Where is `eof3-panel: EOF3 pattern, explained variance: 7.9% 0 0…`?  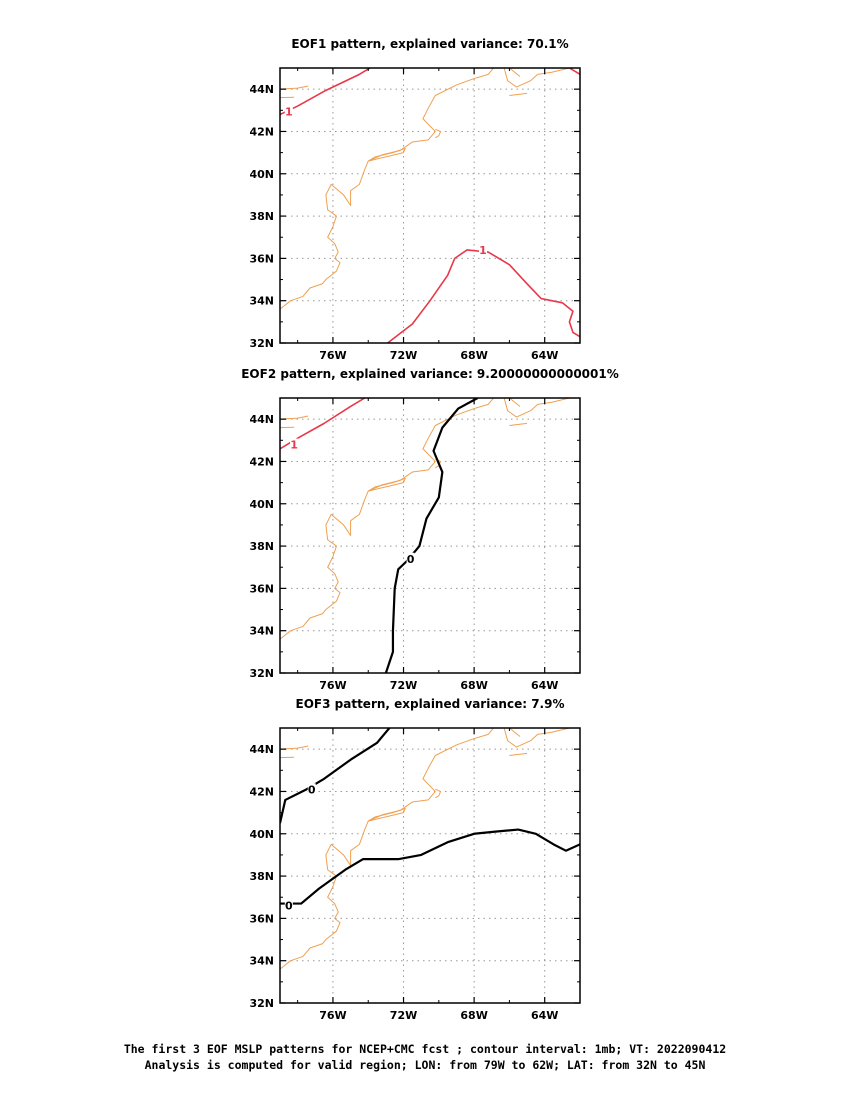 eof3-panel: EOF3 pattern, explained variance: 7.9% 0 0… is located at coordinates (415, 859).